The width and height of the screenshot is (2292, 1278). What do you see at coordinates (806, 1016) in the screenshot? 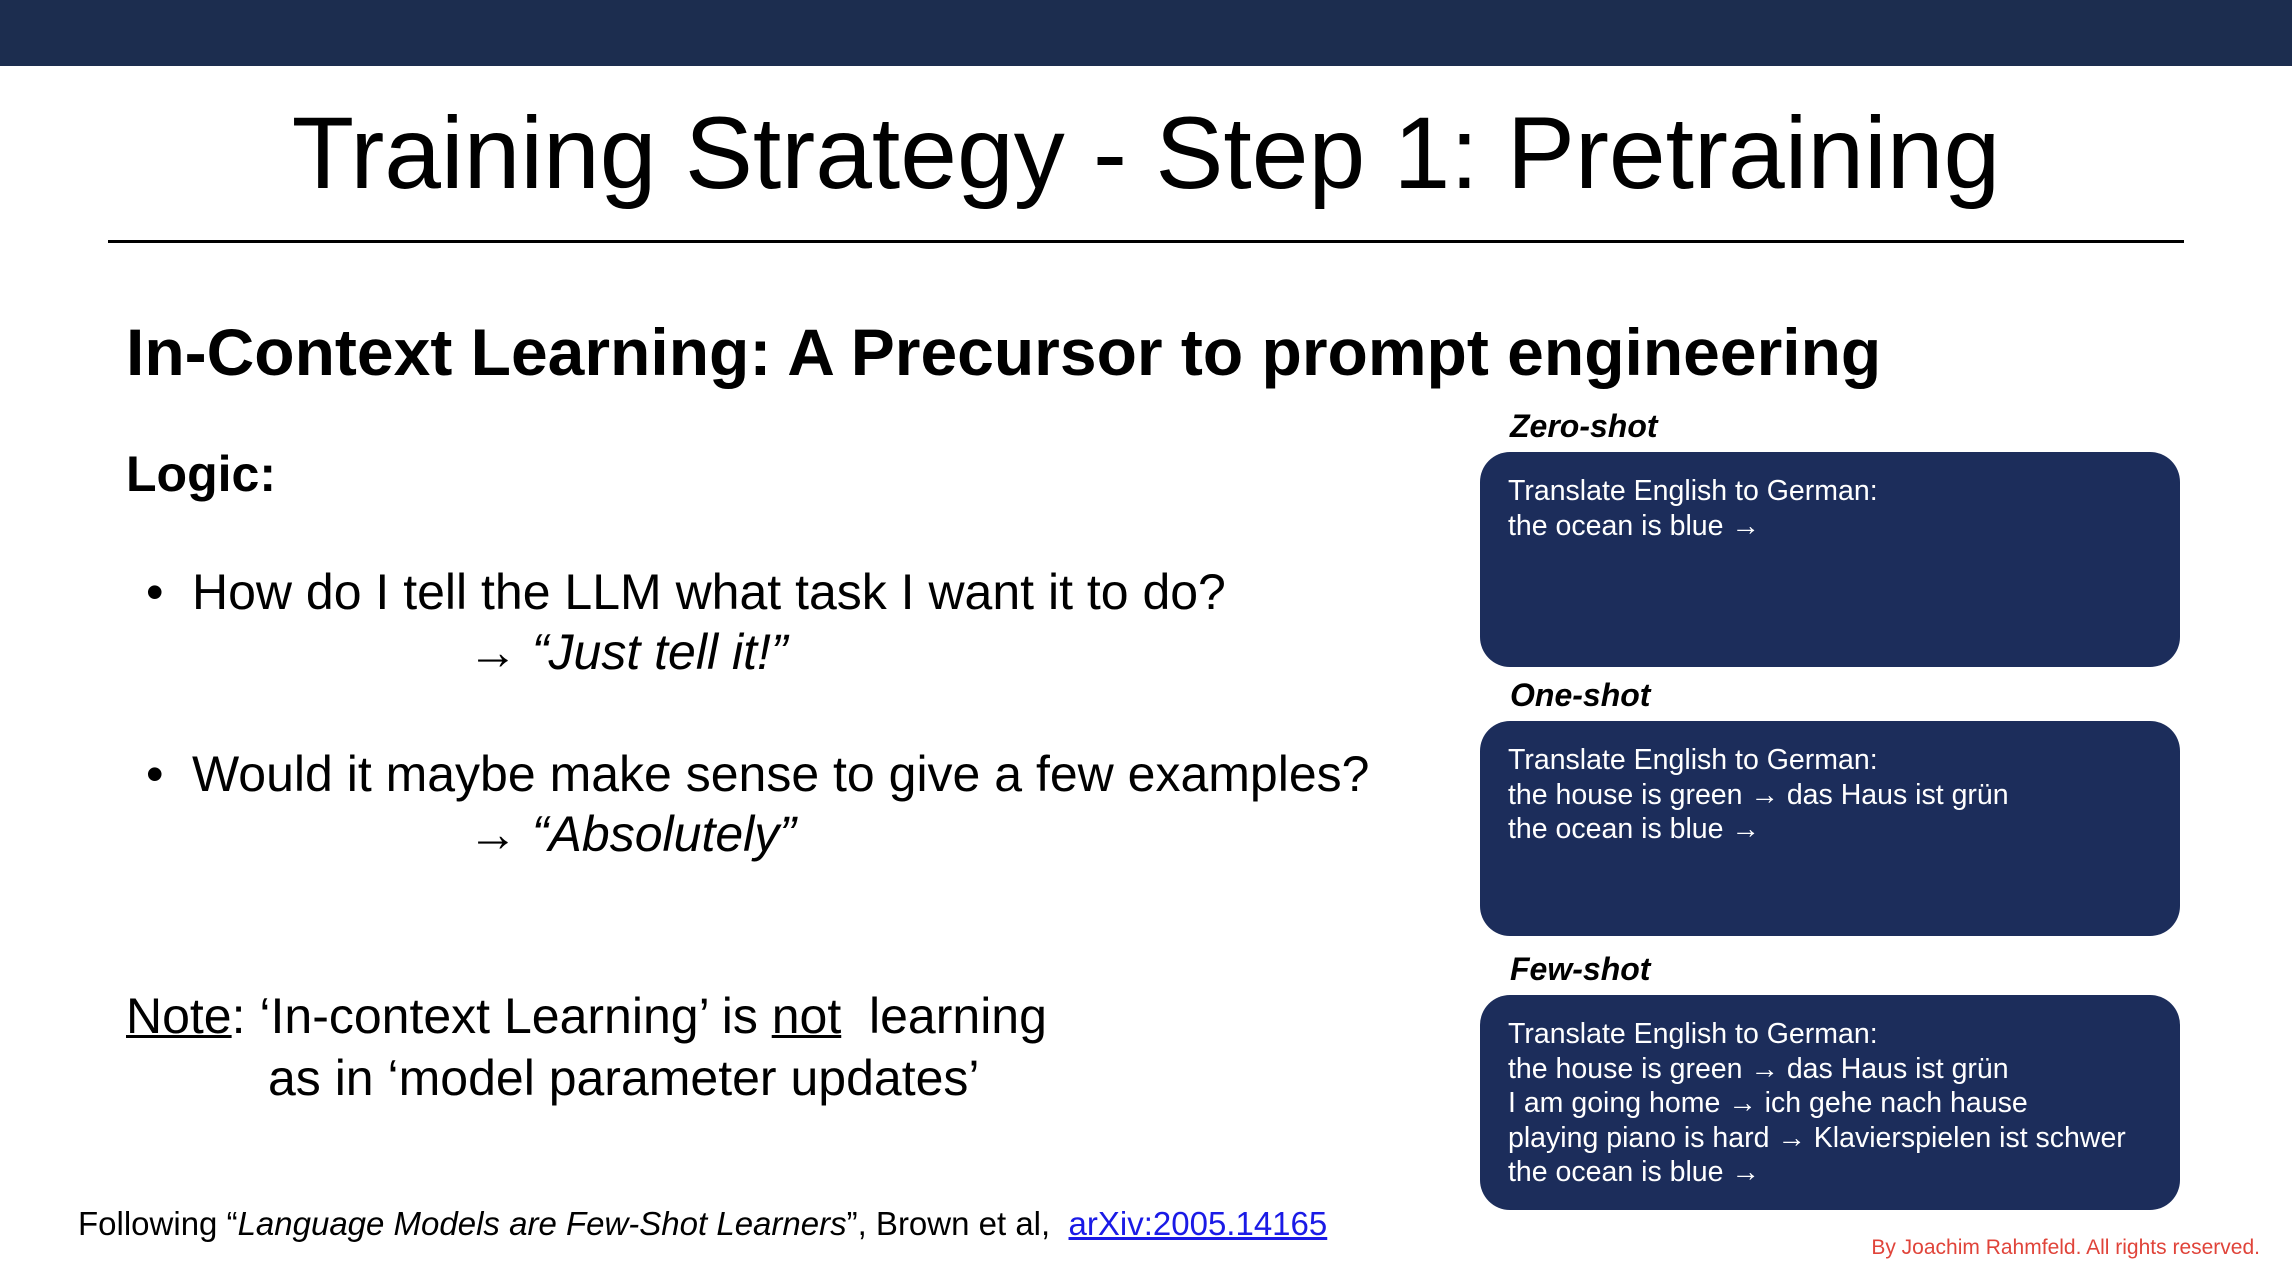
I see `note-emphasis: not` at bounding box center [806, 1016].